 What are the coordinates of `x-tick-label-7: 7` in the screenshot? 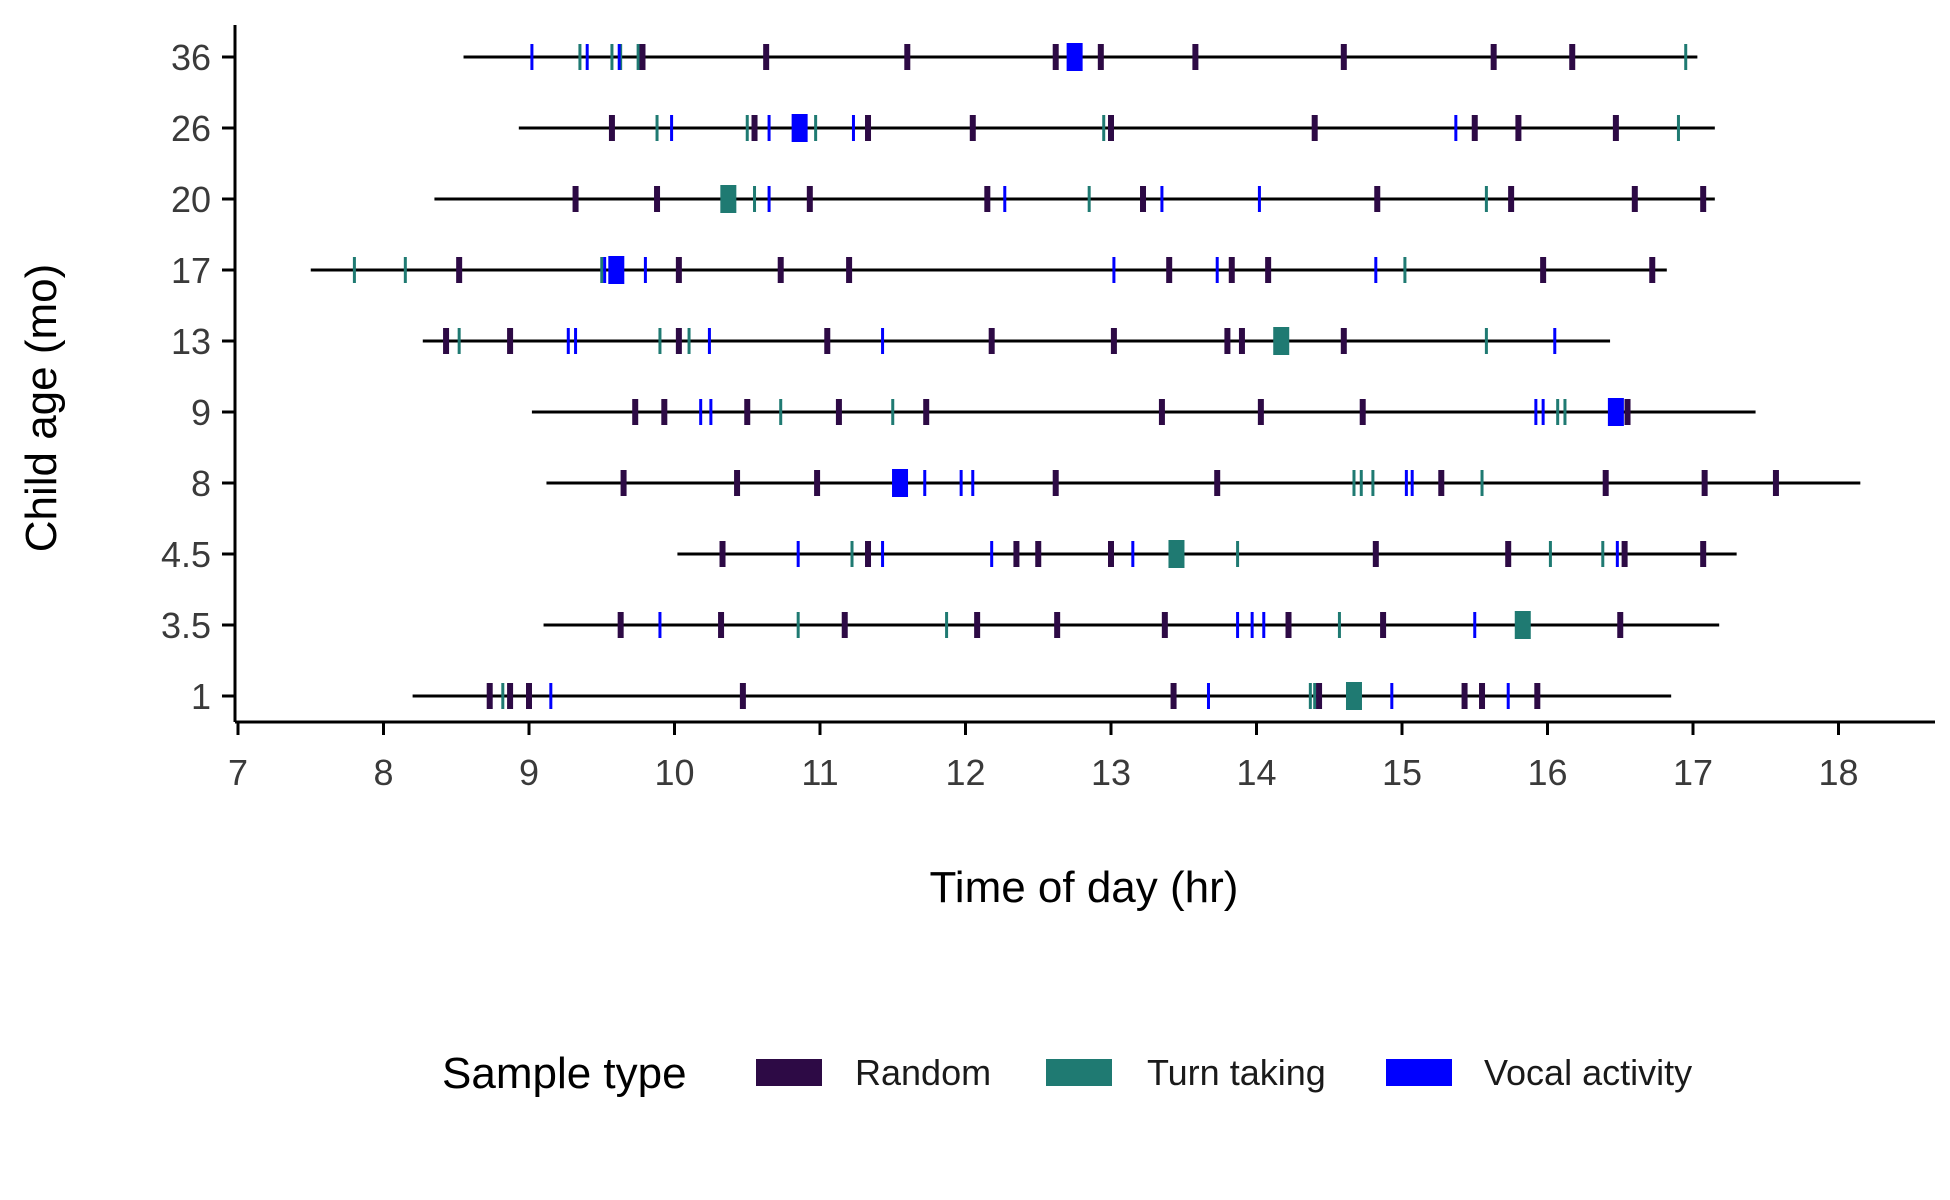 It's located at (238, 772).